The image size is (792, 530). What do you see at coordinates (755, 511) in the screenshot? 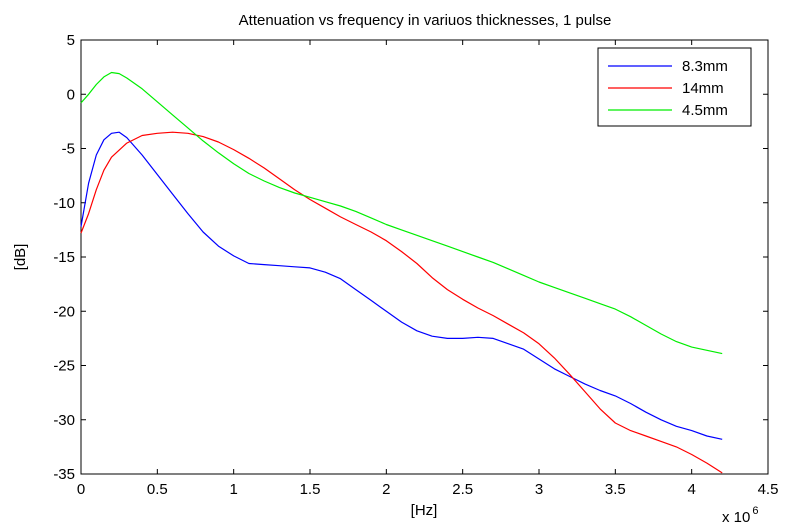
I see `x-multiplier-exponent: 6` at bounding box center [755, 511].